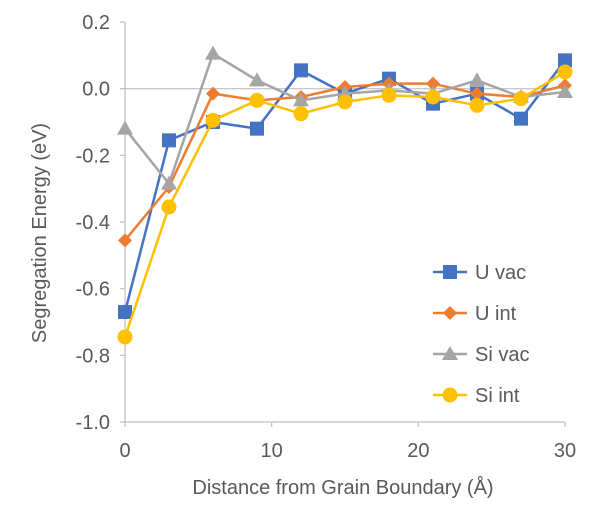 The height and width of the screenshot is (525, 600). I want to click on legend-item-u-vac: U vac, so click(479, 273).